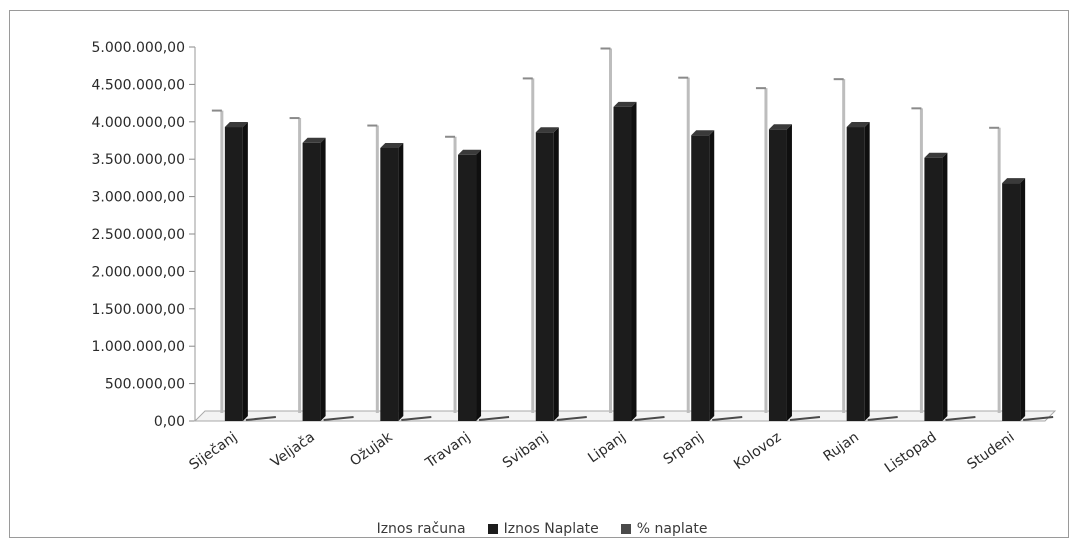  Describe the element at coordinates (684, 448) in the screenshot. I see `x-tick-label: Srpanj` at that location.